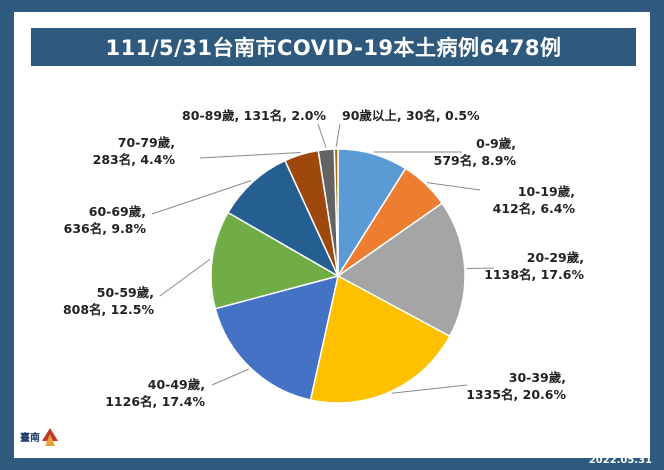 Image resolution: width=664 pixels, height=470 pixels. I want to click on leader-line-30-39歲, so click(429, 389).